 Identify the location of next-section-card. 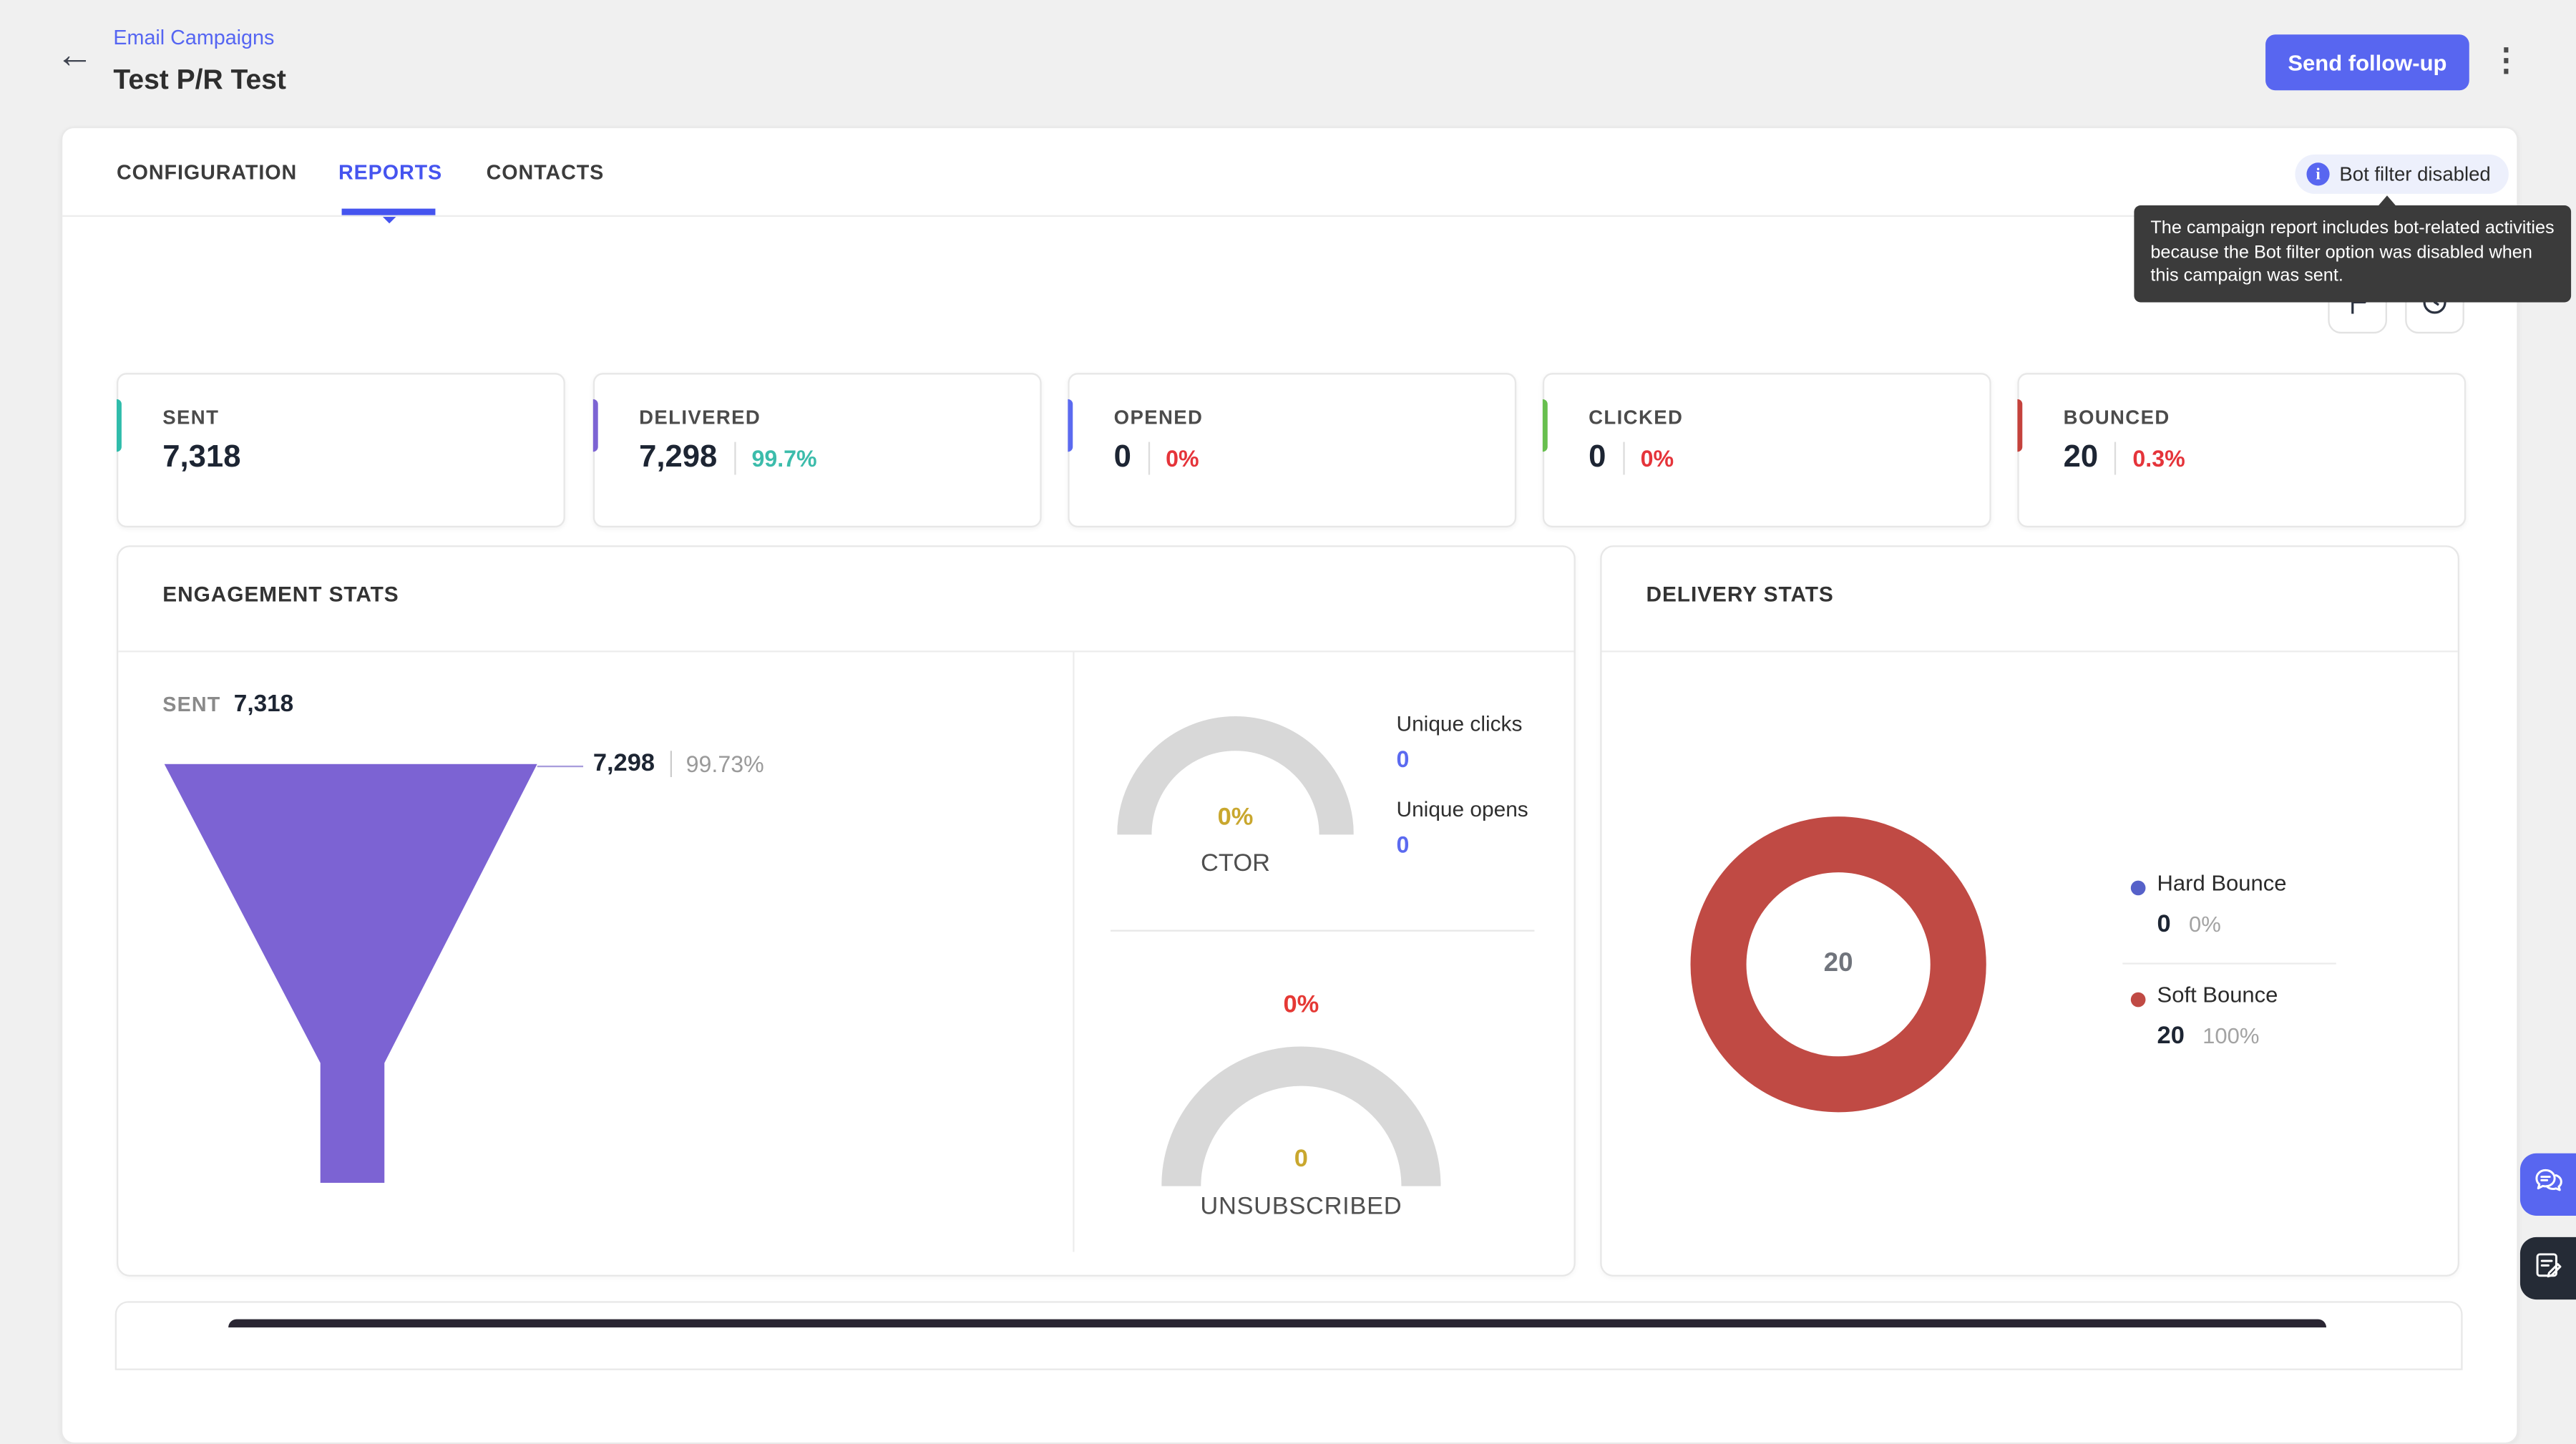
(1288, 1335).